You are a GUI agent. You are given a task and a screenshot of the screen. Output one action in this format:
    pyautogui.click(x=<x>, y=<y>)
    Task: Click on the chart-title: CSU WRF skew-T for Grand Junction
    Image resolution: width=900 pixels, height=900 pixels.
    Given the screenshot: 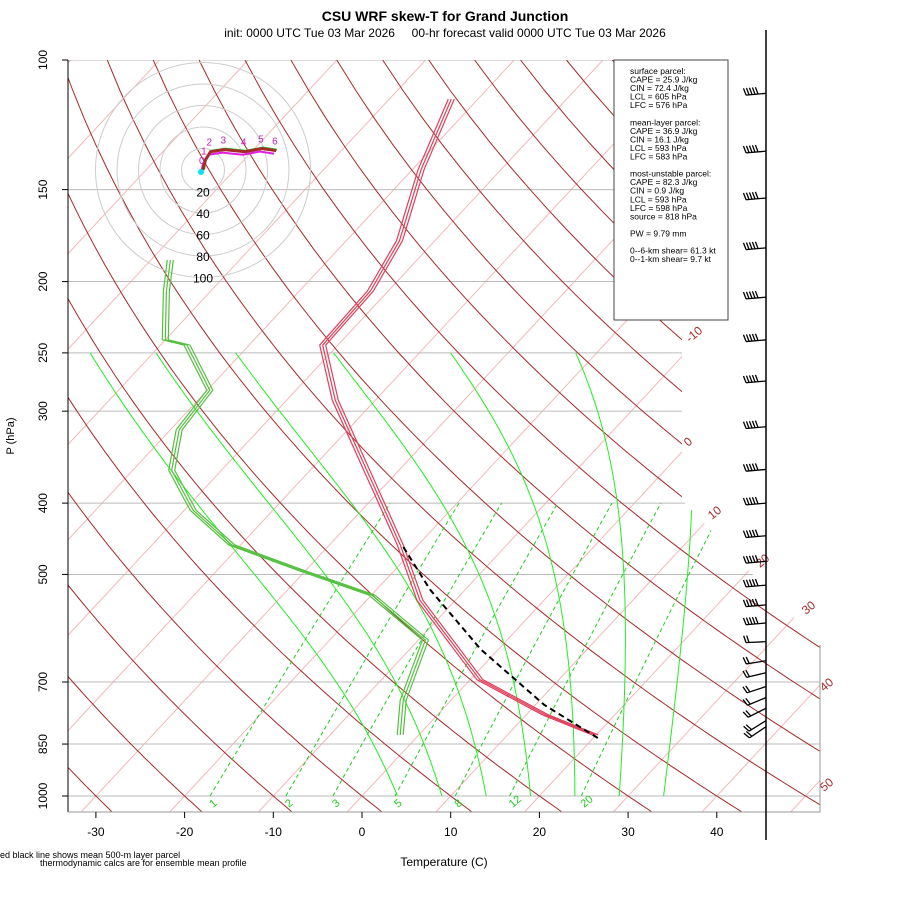 What is the action you would take?
    pyautogui.click(x=445, y=16)
    